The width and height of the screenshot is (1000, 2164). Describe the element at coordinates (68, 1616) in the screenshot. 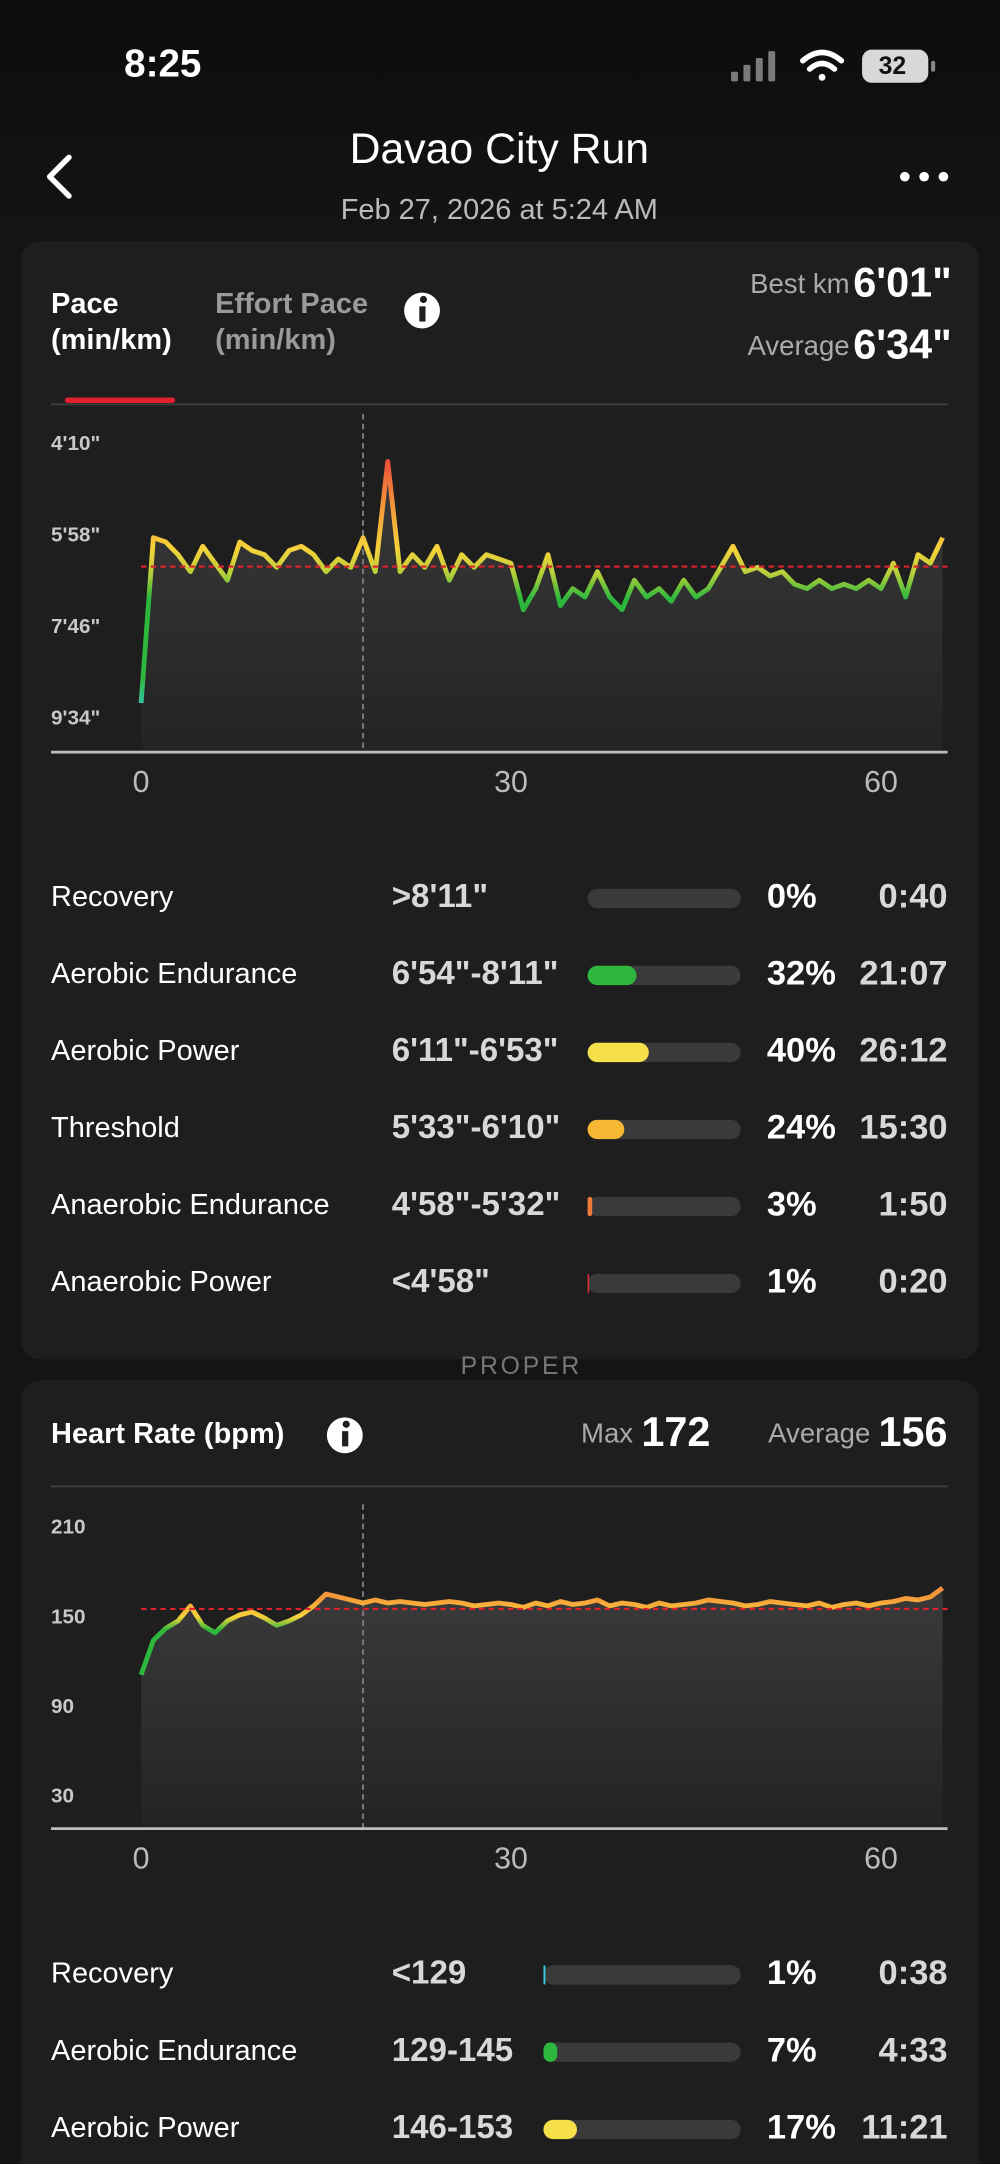

I see `y-tick-label: 150` at that location.